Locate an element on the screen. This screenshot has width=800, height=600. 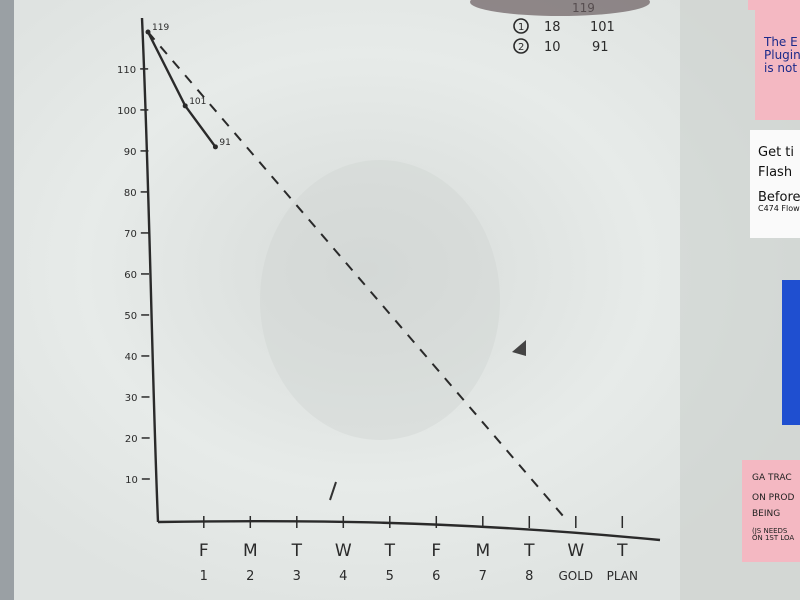
x-number-label: 7 is located at coordinates (483, 576).